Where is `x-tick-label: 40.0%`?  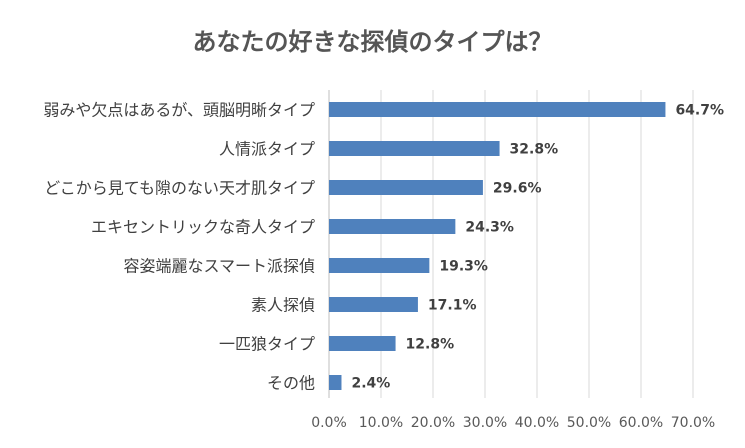 x-tick-label: 40.0% is located at coordinates (537, 423).